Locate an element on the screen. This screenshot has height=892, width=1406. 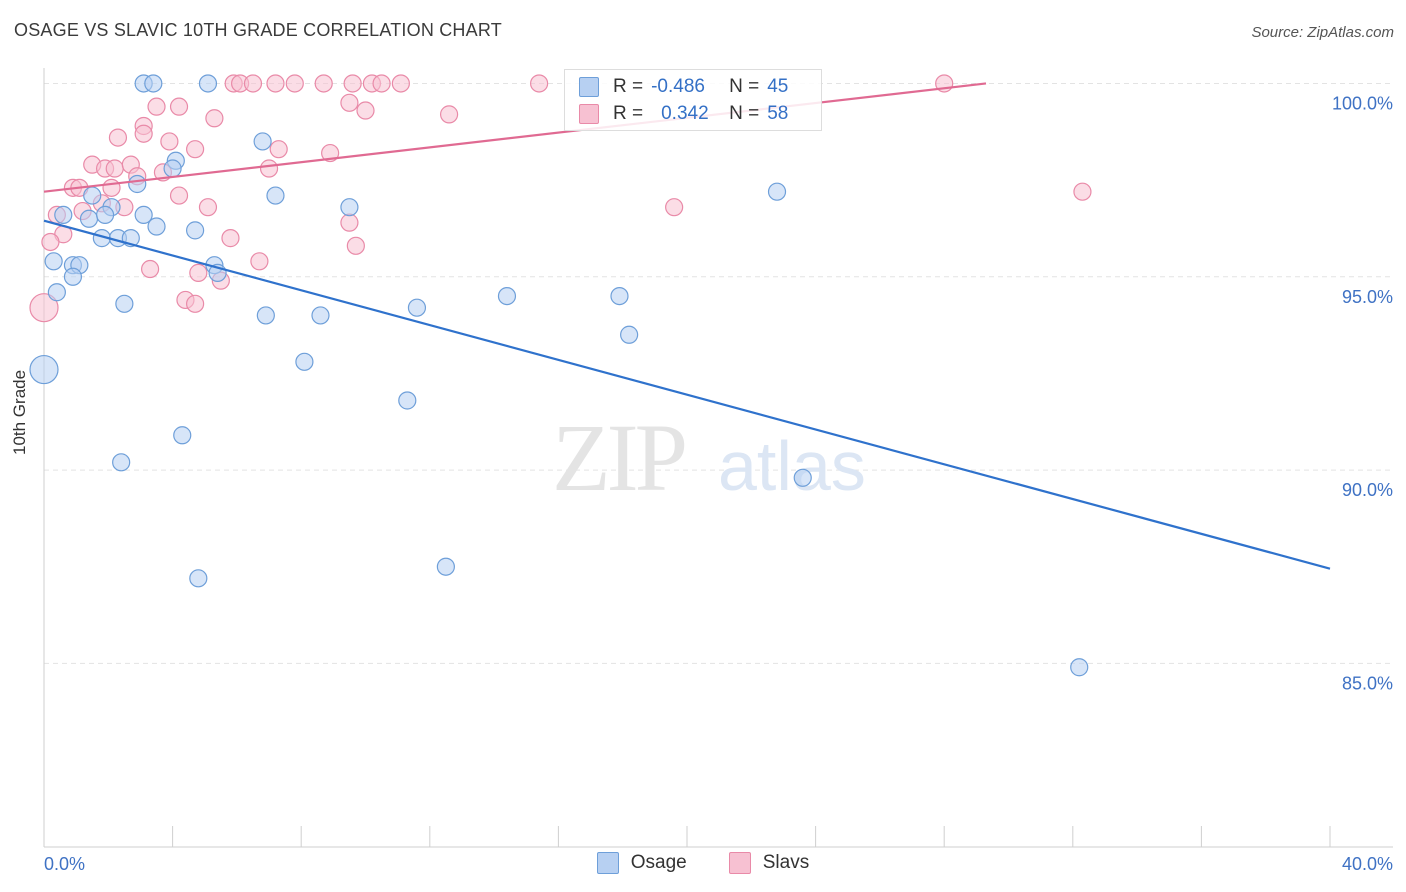
y-tick-label: 85.0% is located at coordinates (1367, 683).